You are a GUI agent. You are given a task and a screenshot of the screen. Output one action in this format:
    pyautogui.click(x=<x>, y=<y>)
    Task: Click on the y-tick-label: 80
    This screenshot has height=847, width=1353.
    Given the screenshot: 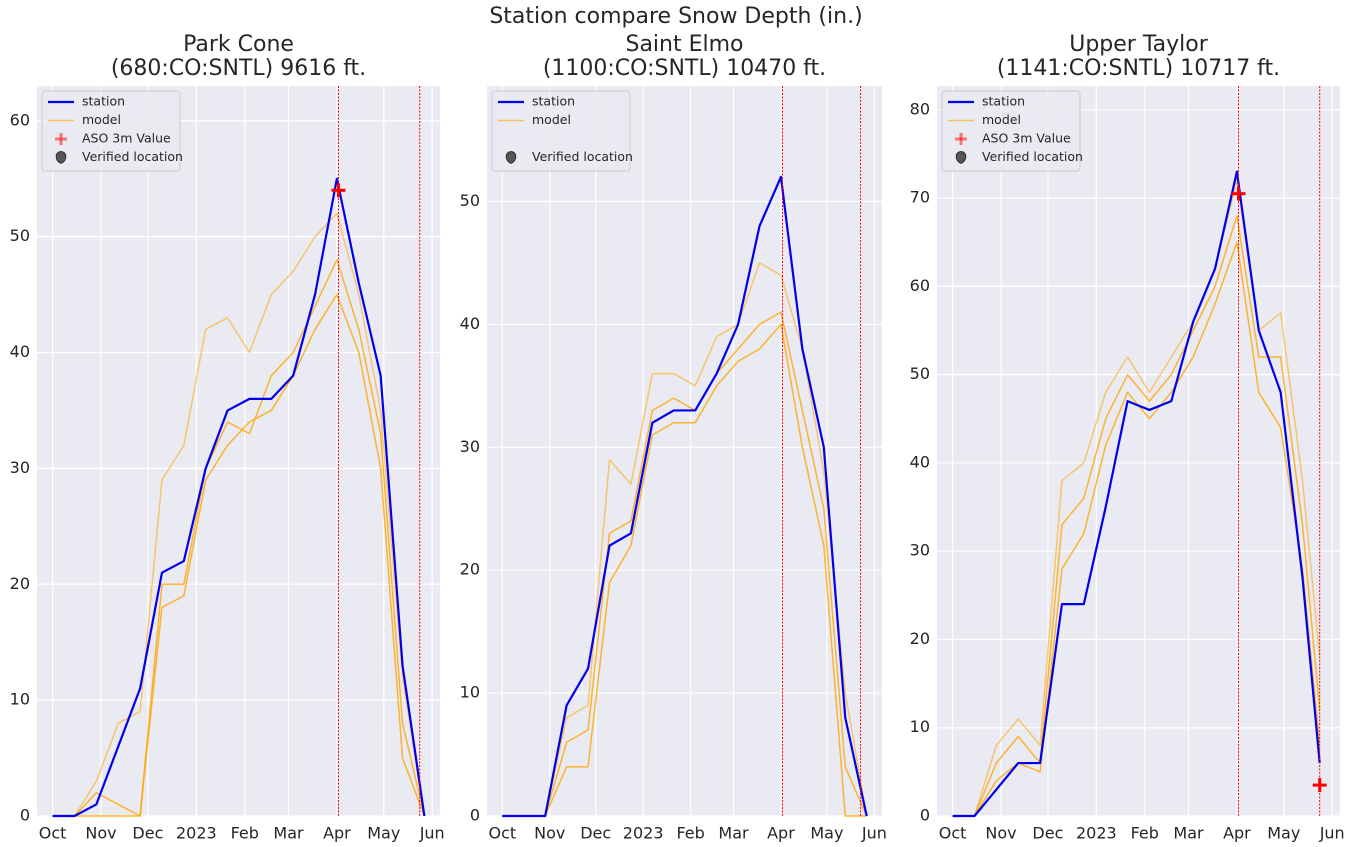 What is the action you would take?
    pyautogui.click(x=920, y=108)
    